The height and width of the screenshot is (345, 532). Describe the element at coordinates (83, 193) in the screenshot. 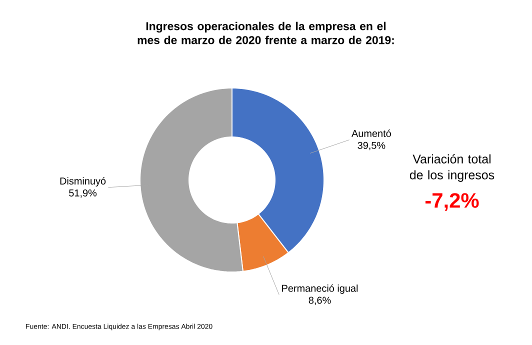

I see `data-label: 51,9%` at that location.